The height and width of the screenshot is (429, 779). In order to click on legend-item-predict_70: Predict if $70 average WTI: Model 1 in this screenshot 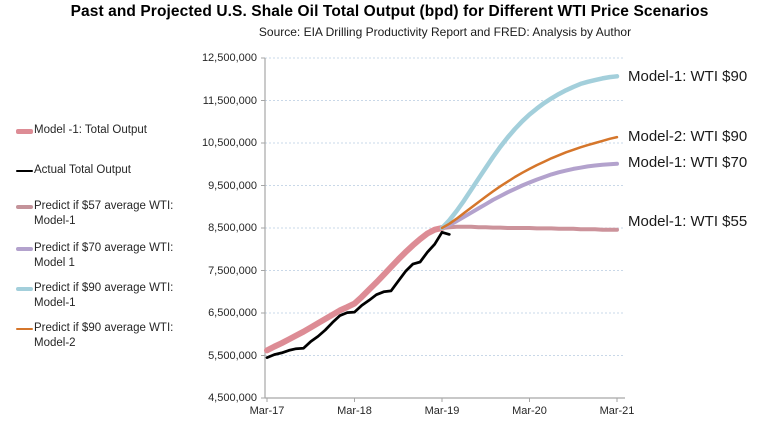, I will do `click(94, 256)`.